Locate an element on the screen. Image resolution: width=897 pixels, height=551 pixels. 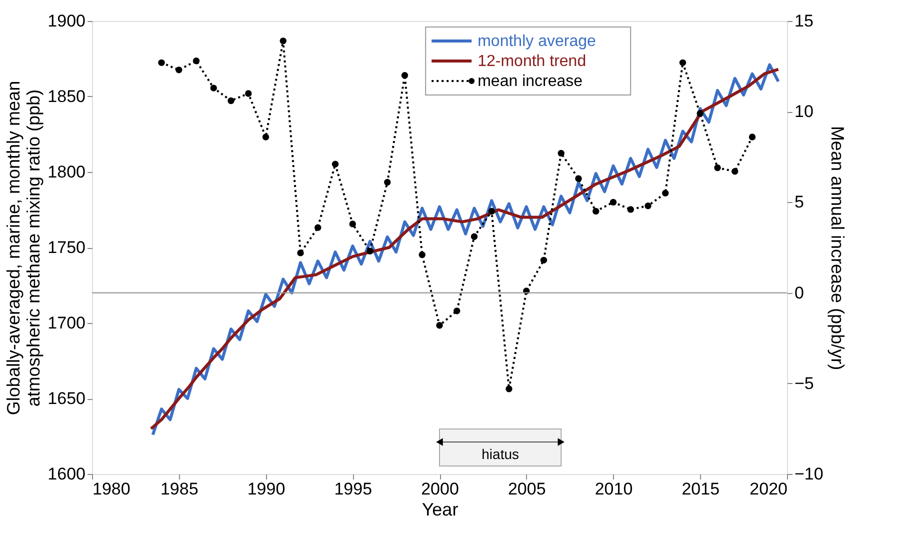
legend-label: mean increase is located at coordinates (530, 81).